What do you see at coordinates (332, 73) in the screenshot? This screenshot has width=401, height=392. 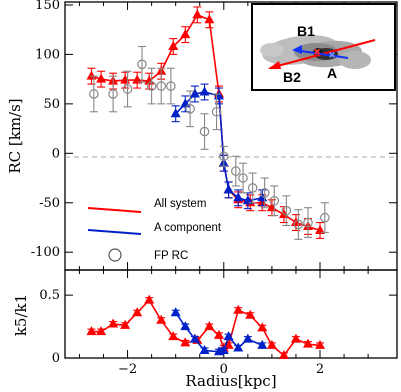 I see `inset-label-a: A` at bounding box center [332, 73].